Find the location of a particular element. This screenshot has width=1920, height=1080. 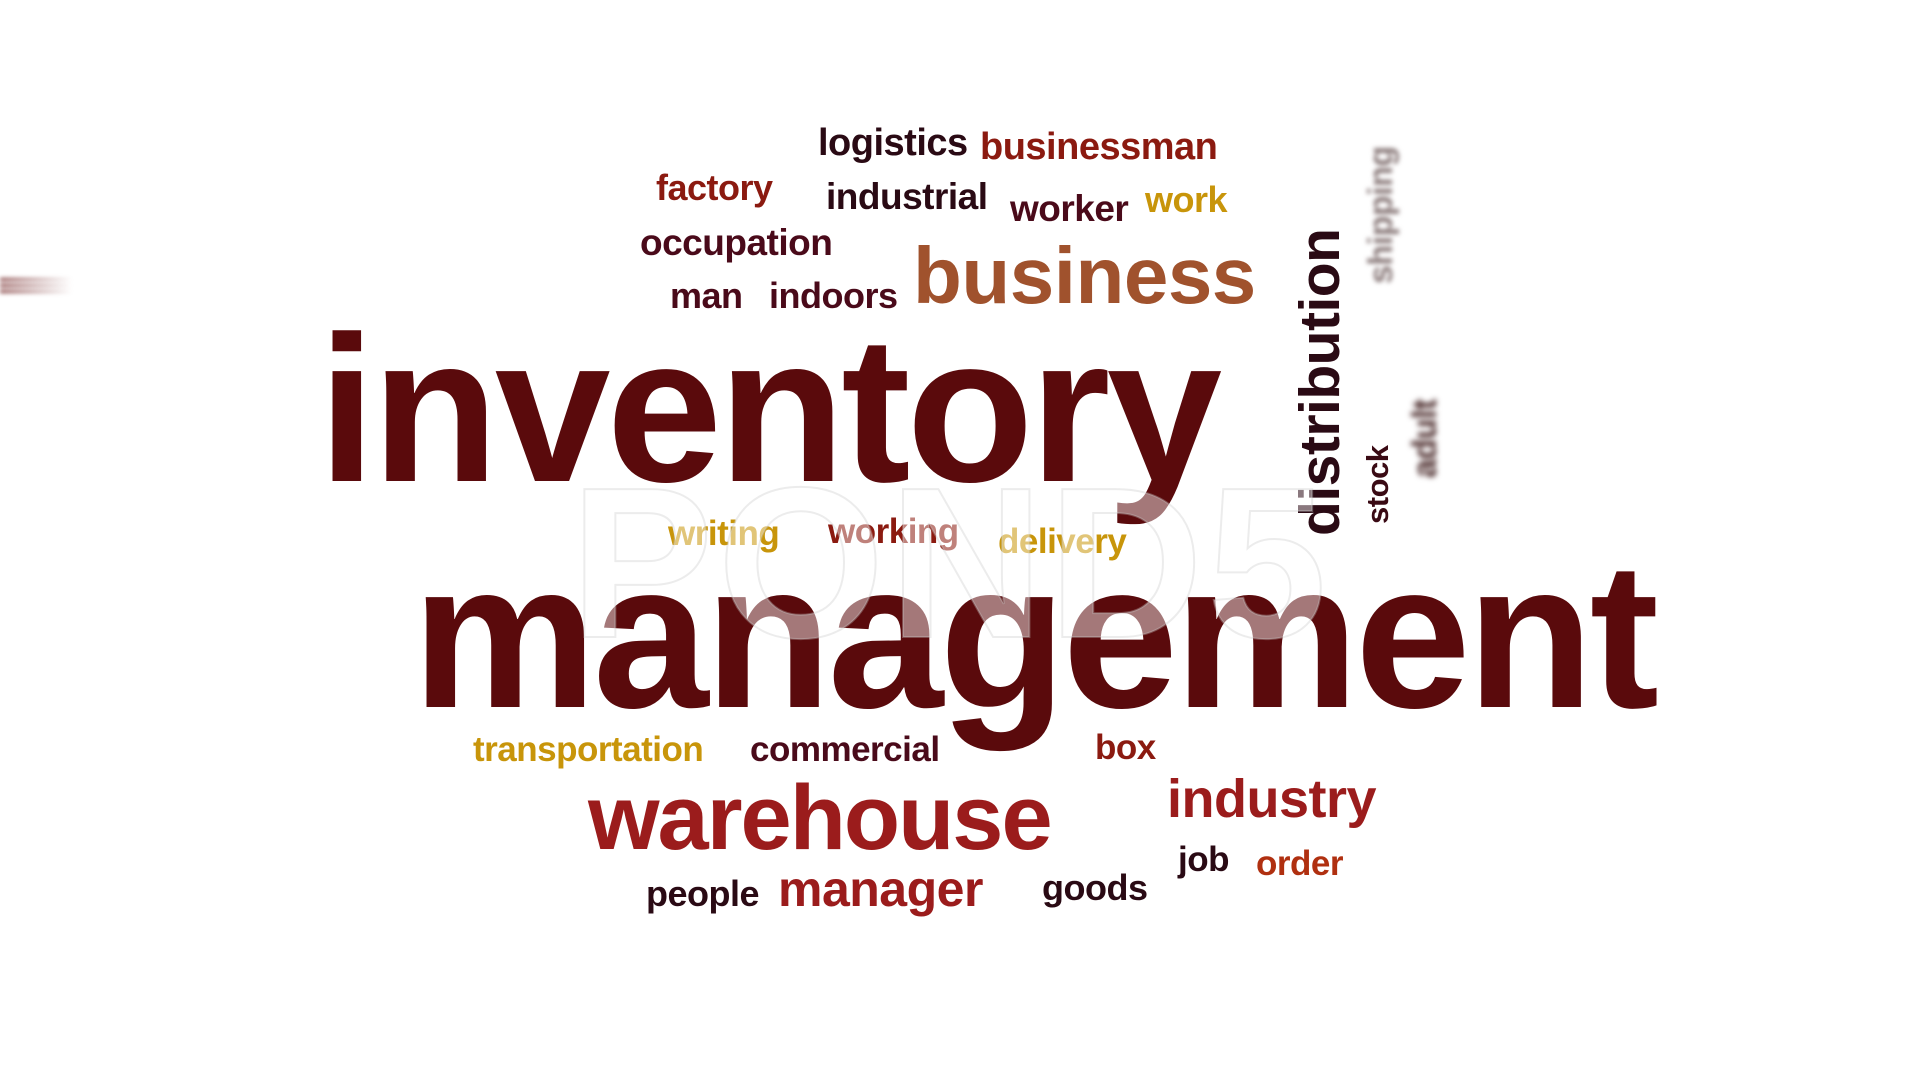

word-writing: writing is located at coordinates (724, 533).